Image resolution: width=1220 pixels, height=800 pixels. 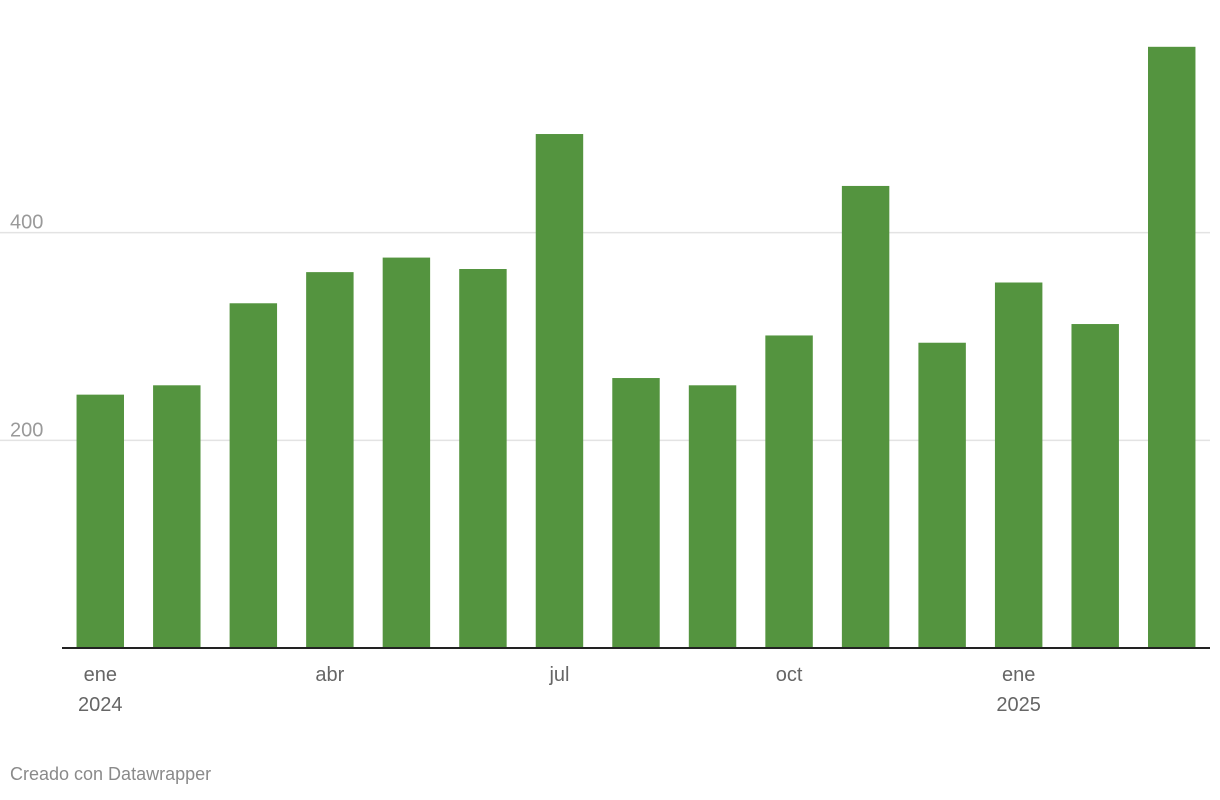 I want to click on bar-ago-2024, so click(x=636, y=513).